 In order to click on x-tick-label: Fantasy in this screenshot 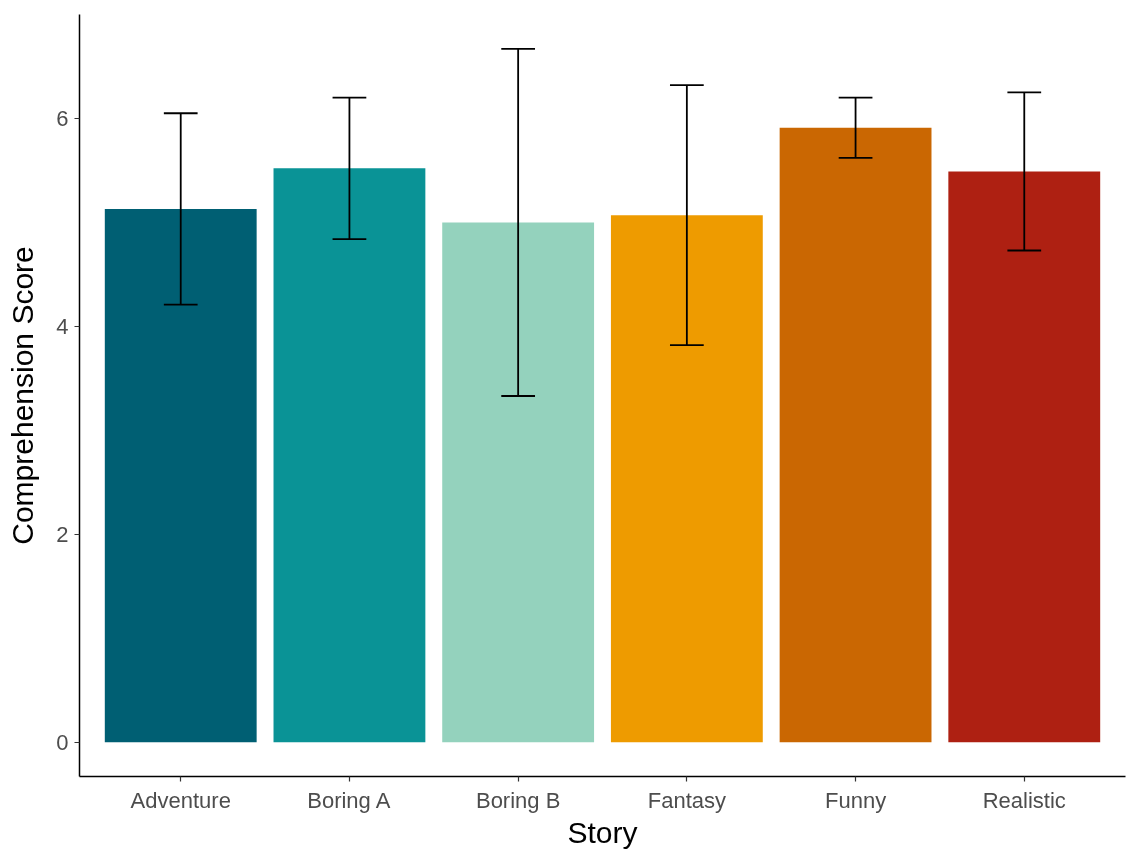, I will do `click(686, 800)`.